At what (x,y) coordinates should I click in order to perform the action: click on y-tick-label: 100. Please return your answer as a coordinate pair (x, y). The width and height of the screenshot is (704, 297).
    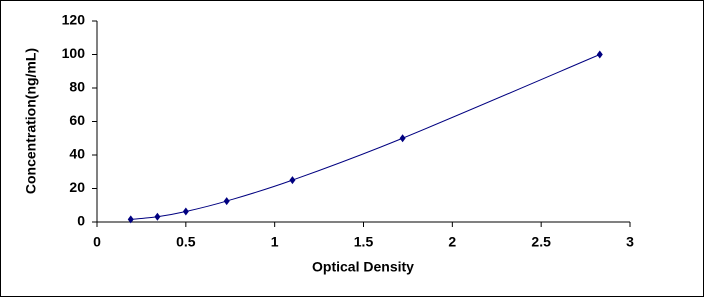
    Looking at the image, I should click on (74, 53).